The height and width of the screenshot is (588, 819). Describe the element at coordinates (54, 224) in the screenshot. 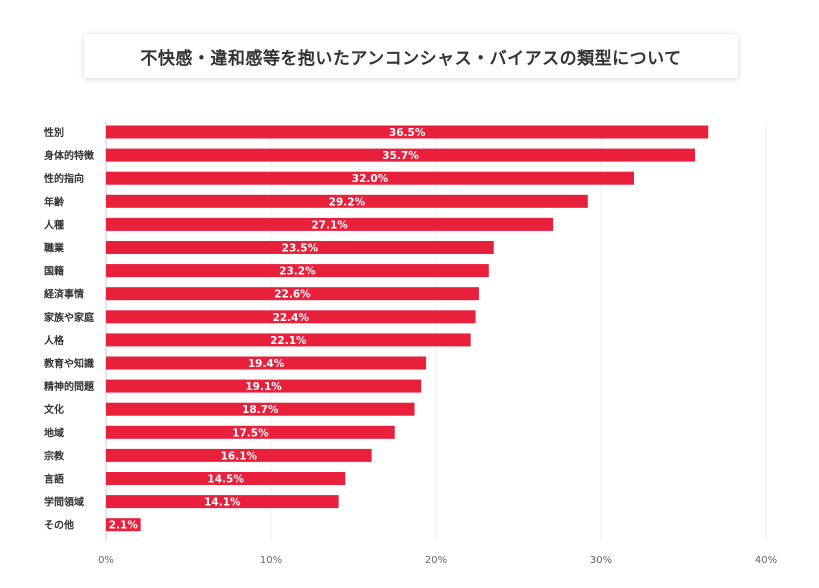

I see `category-label: 人種` at that location.